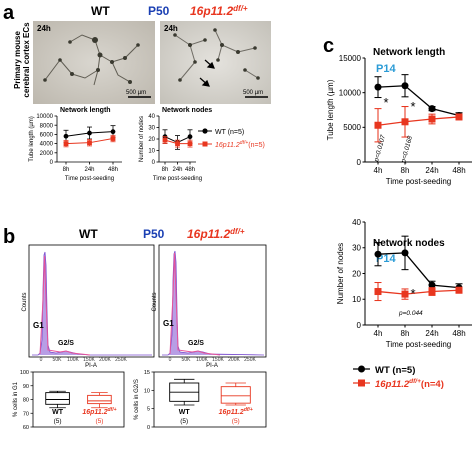 Image resolution: width=474 pixels, height=450 pixels. I want to click on b_boxes_g1-cat-wt: WT, so click(58, 412).